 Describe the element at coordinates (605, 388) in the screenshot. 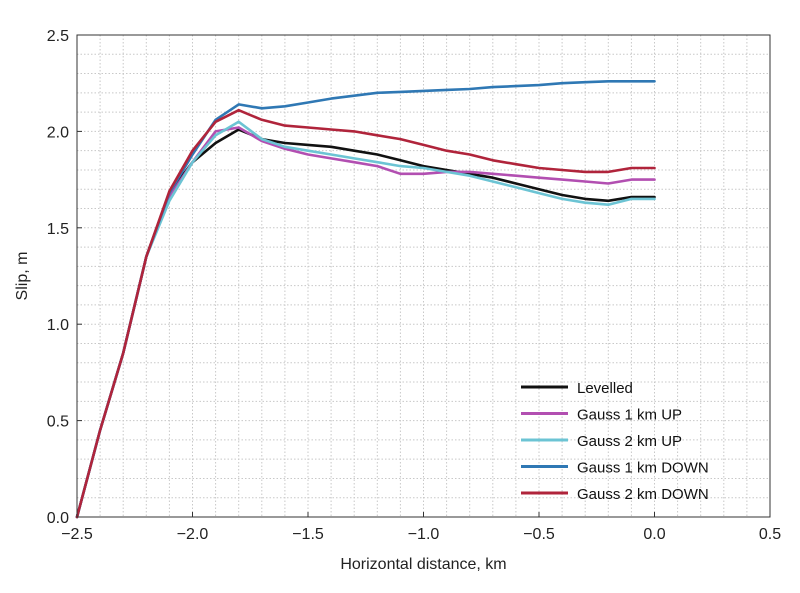

I see `legend-label: Levelled` at that location.